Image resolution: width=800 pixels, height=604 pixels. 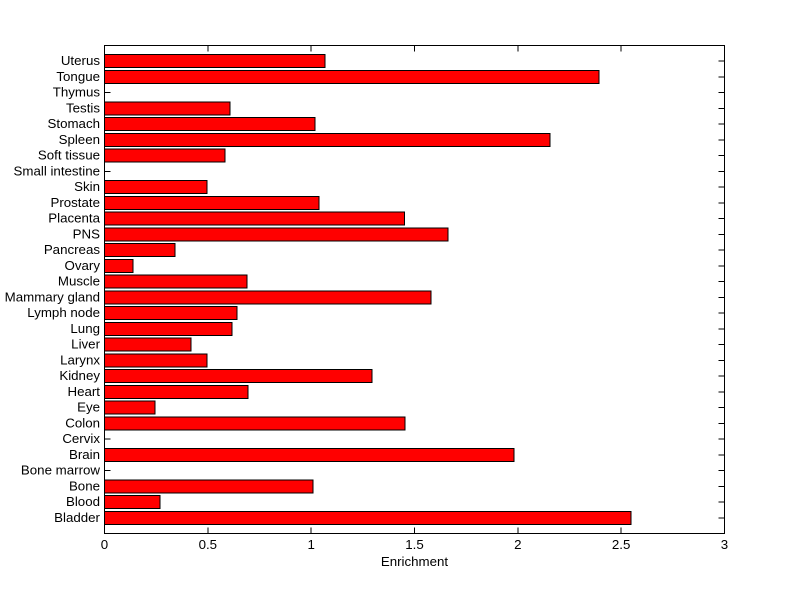 What do you see at coordinates (414, 544) in the screenshot?
I see `svg-text: 1.5` at bounding box center [414, 544].